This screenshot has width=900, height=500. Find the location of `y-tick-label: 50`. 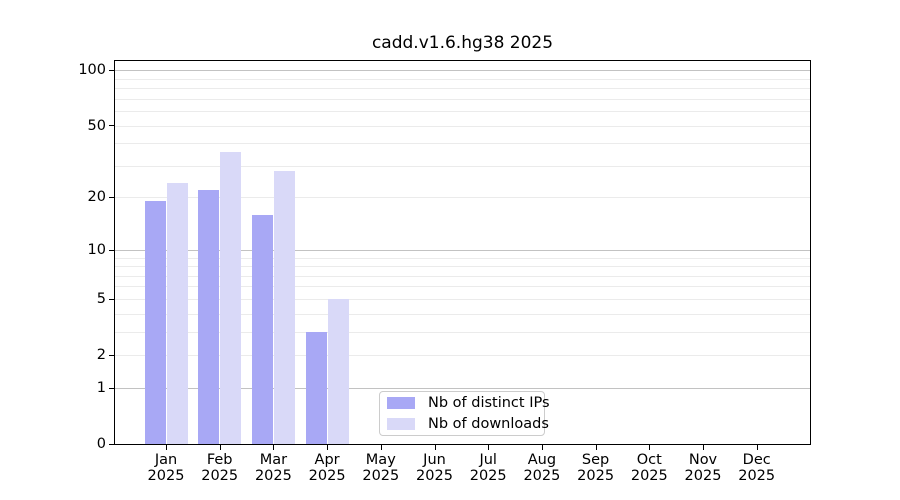

y-tick-label: 50 is located at coordinates (96, 125).